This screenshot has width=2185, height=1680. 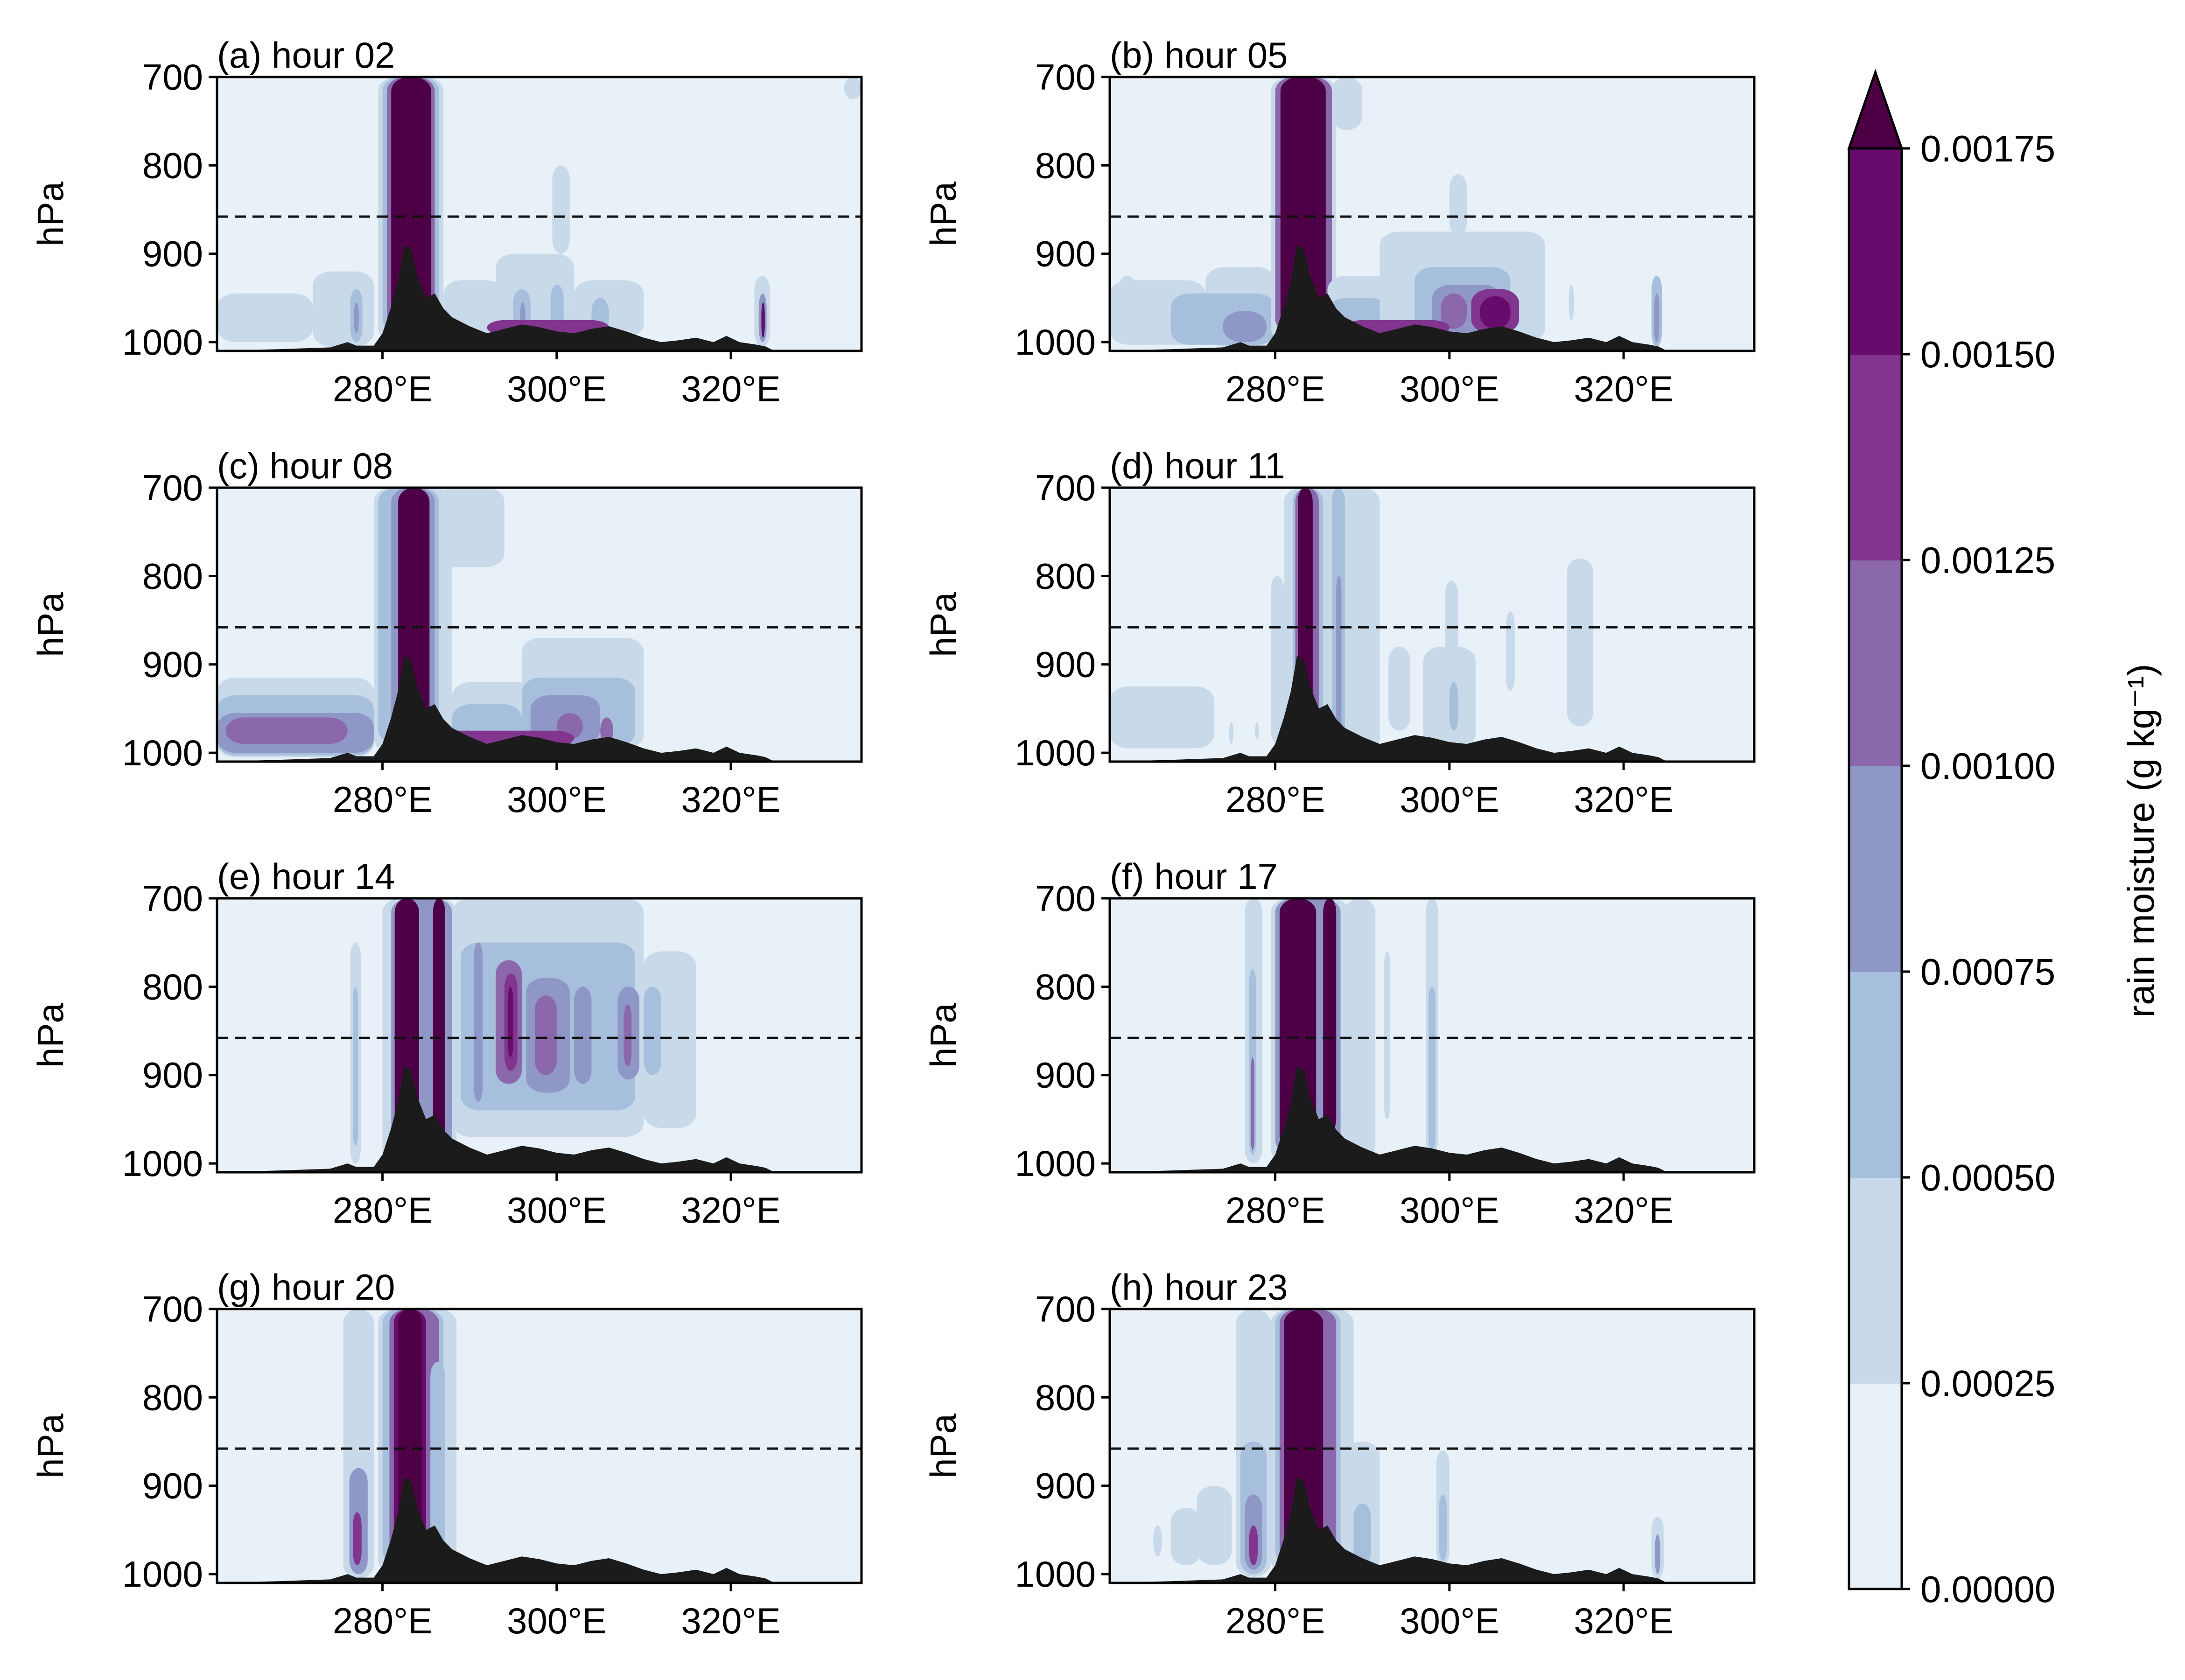 I want to click on panel-g-plot-area, so click(x=539, y=1446).